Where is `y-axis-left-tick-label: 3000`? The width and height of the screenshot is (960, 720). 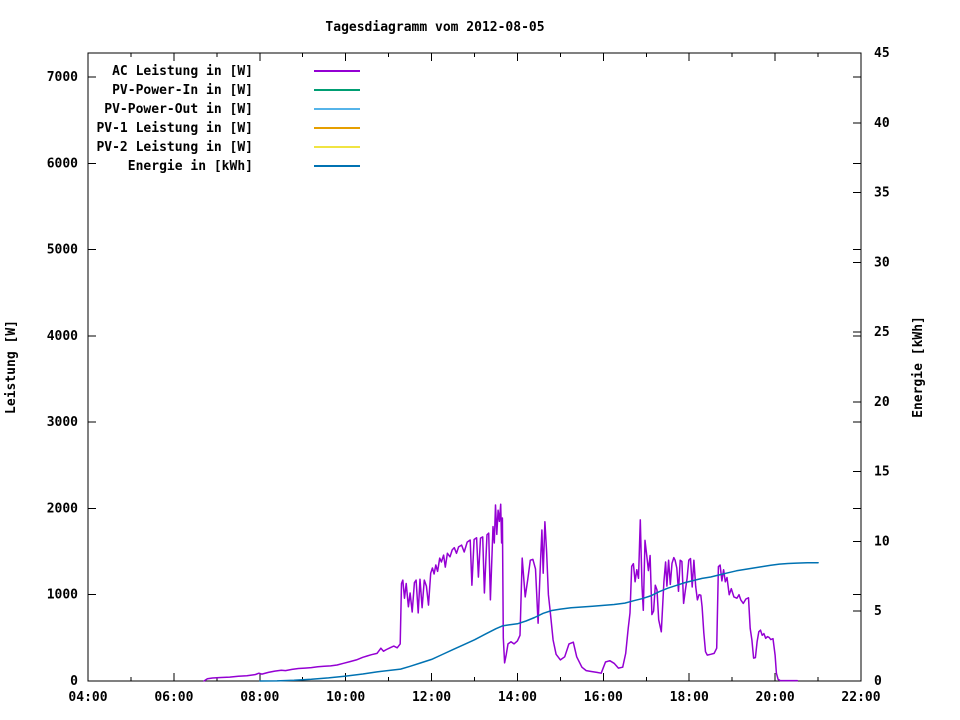
y-axis-left-tick-label: 3000 is located at coordinates (62, 422).